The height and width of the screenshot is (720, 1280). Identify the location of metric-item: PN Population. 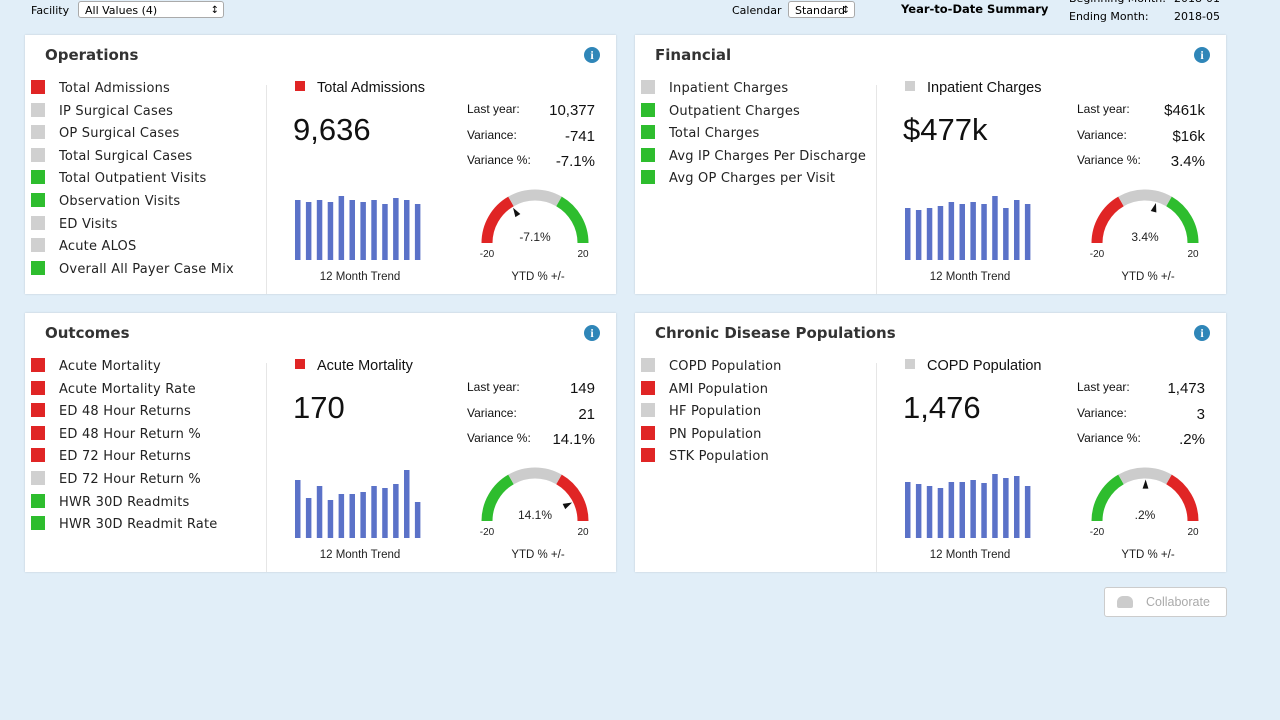
(701, 433).